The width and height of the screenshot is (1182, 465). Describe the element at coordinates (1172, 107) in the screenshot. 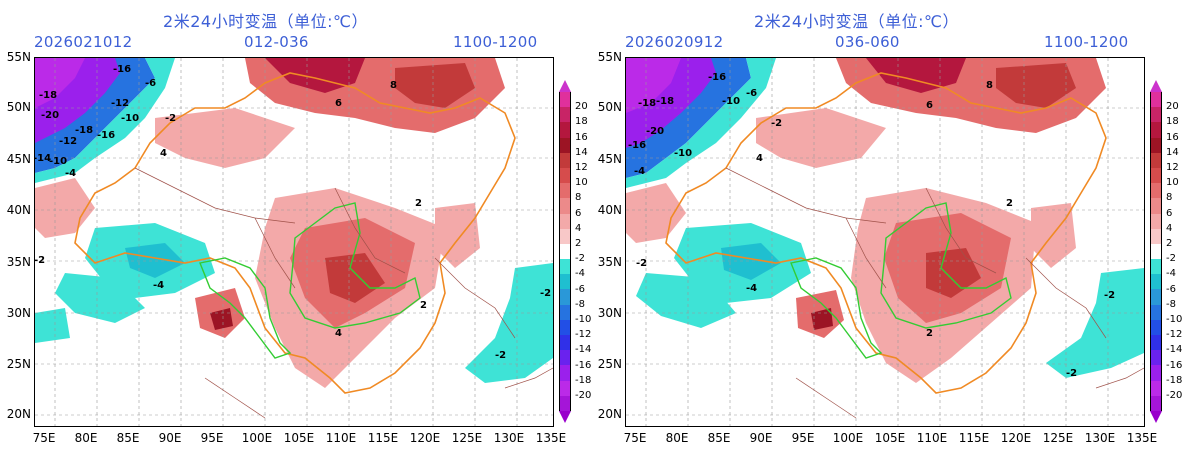

I see `colorbar-label: 20` at that location.